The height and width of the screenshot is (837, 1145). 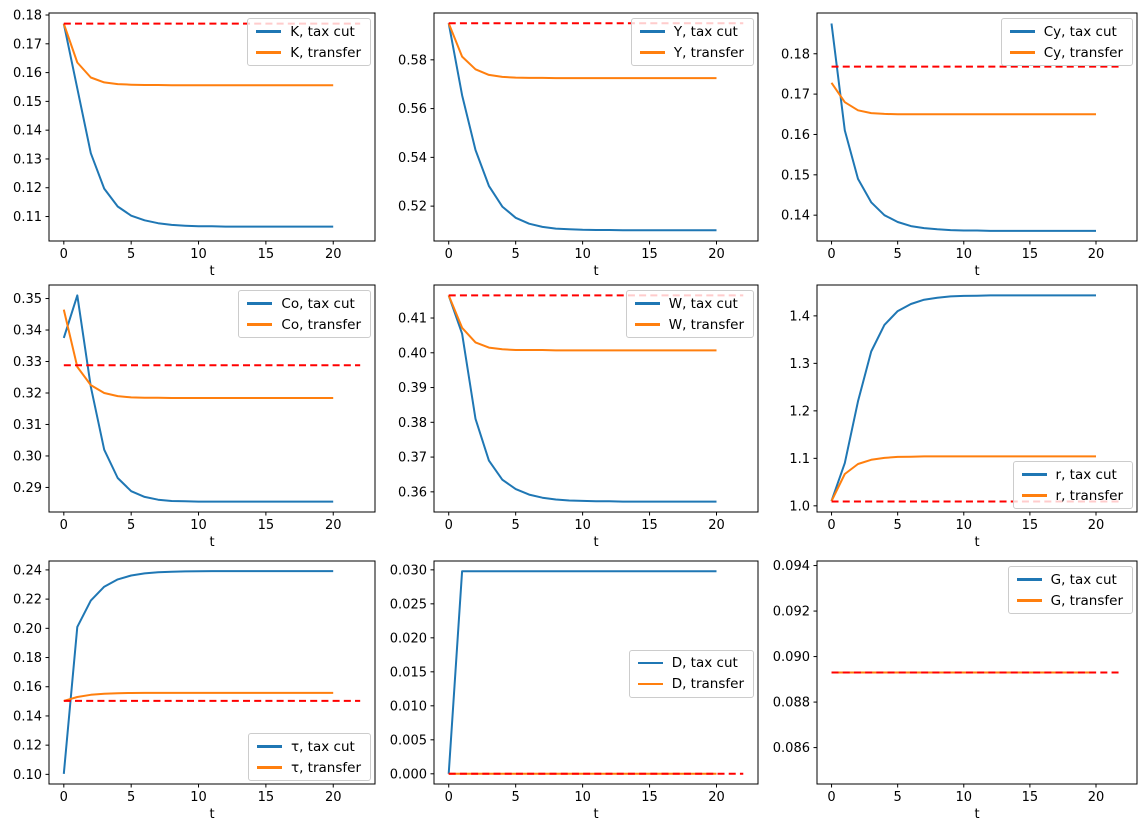 What do you see at coordinates (689, 324) in the screenshot?
I see `legend-entry: W, transfer` at bounding box center [689, 324].